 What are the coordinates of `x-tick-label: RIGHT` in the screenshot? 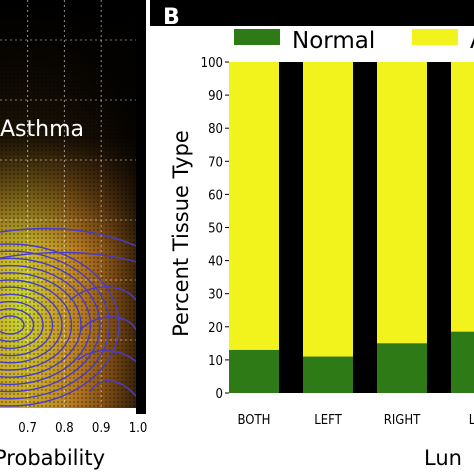 It's located at (402, 420).